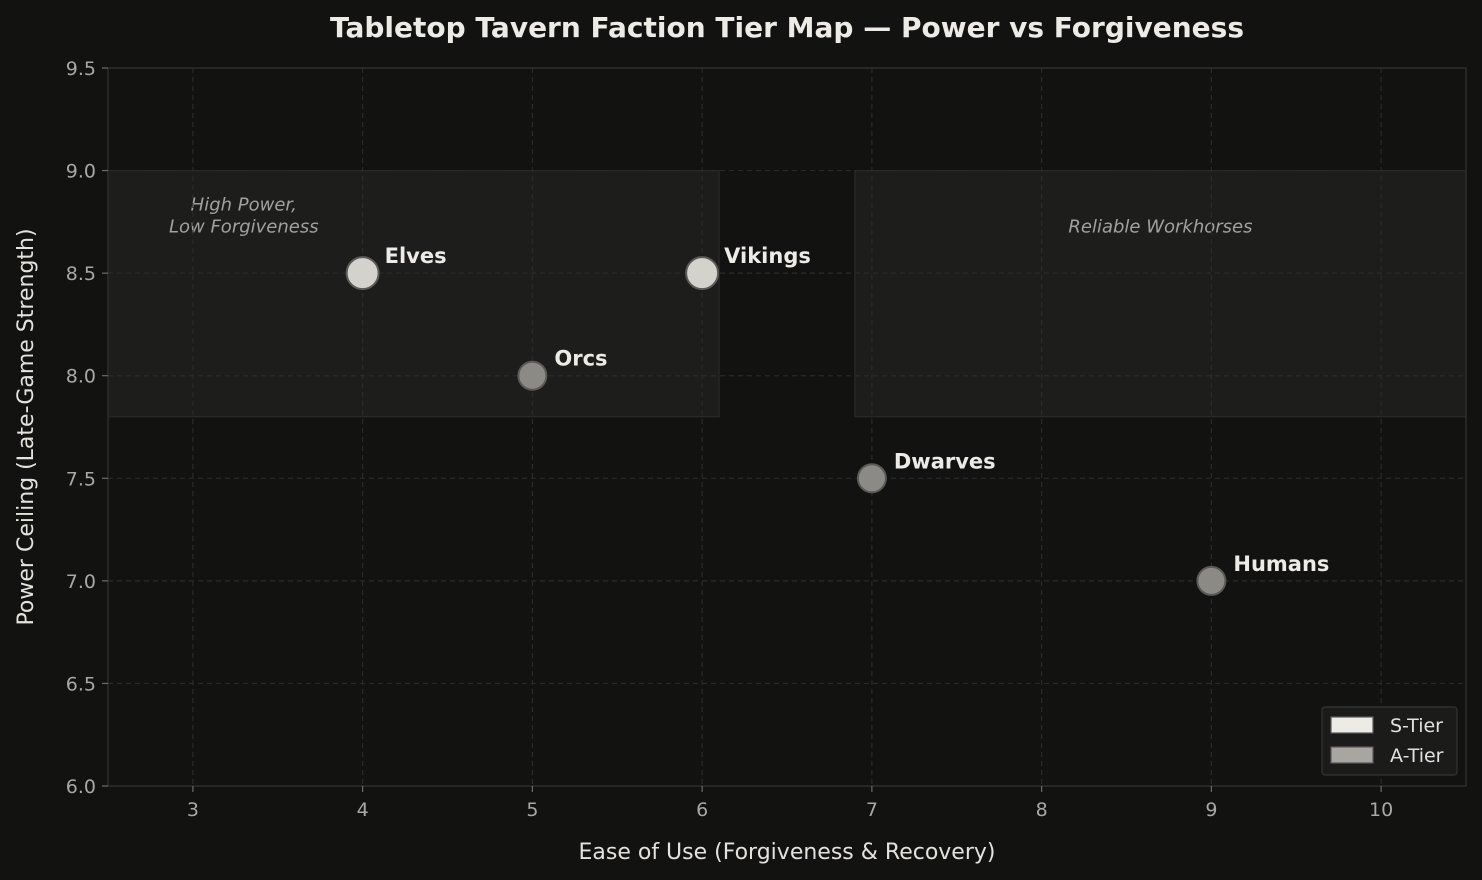 The width and height of the screenshot is (1482, 880). What do you see at coordinates (1160, 227) in the screenshot?
I see `region-label: Reliable Workhorses` at bounding box center [1160, 227].